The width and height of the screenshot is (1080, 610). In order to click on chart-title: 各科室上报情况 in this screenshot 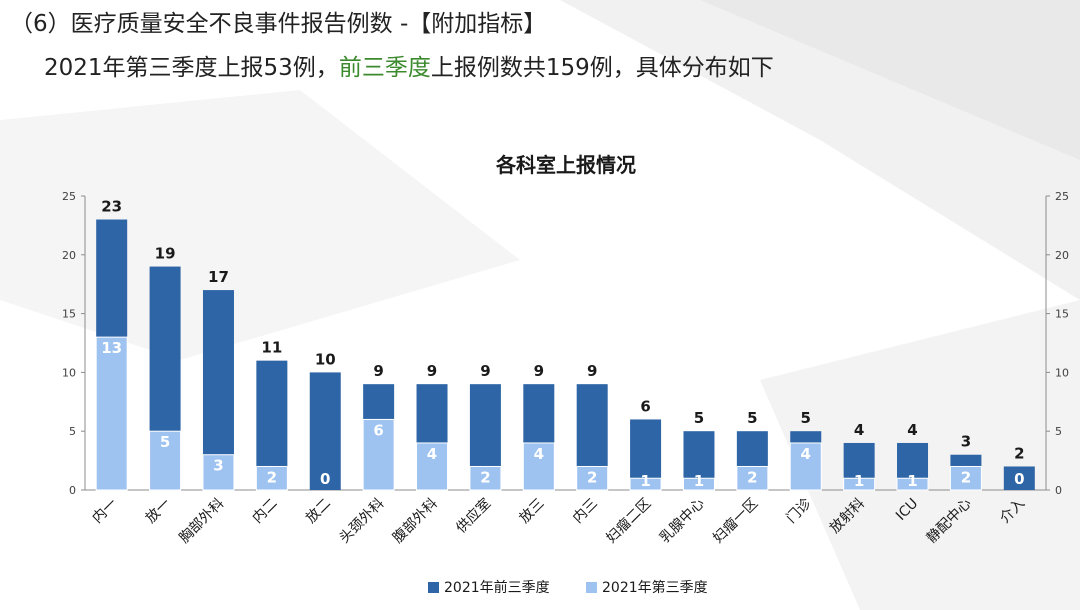, I will do `click(565, 165)`.